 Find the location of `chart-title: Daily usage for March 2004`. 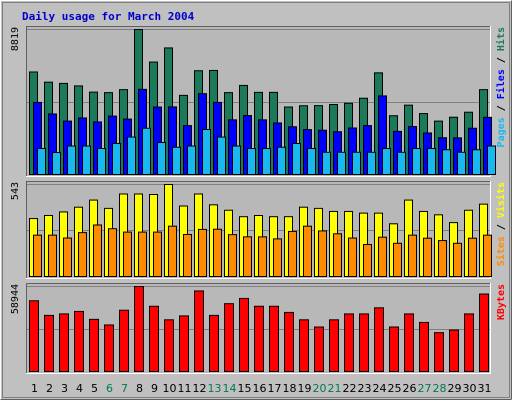

chart-title: Daily usage for March 2004 is located at coordinates (108, 16).